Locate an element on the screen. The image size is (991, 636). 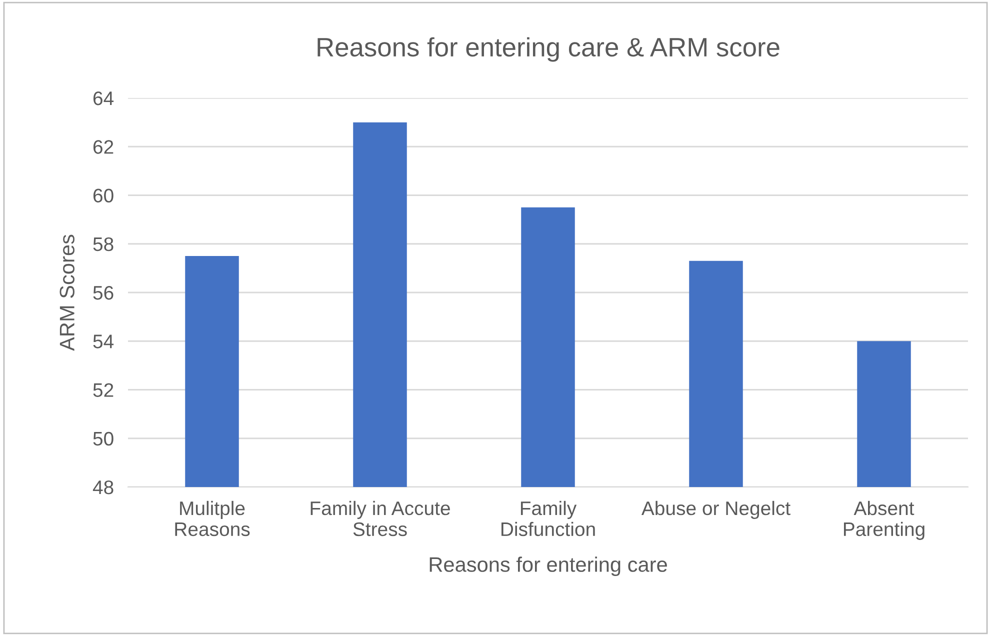
x-tick-label: Mulitple Reasons is located at coordinates (212, 518).